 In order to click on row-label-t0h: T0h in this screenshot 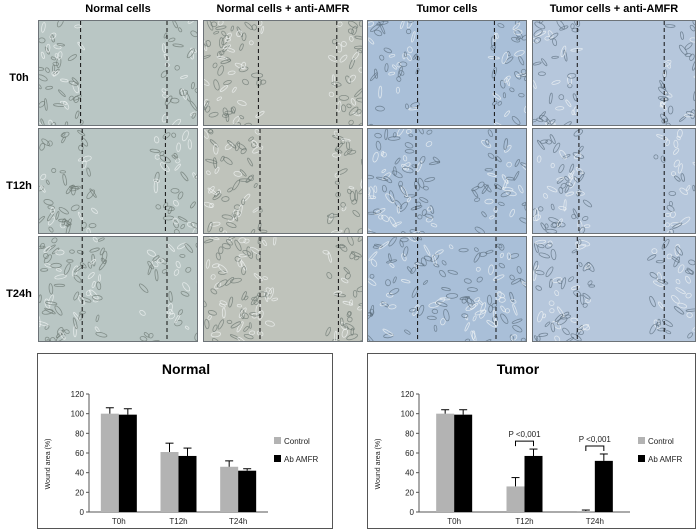, I will do `click(19, 78)`.